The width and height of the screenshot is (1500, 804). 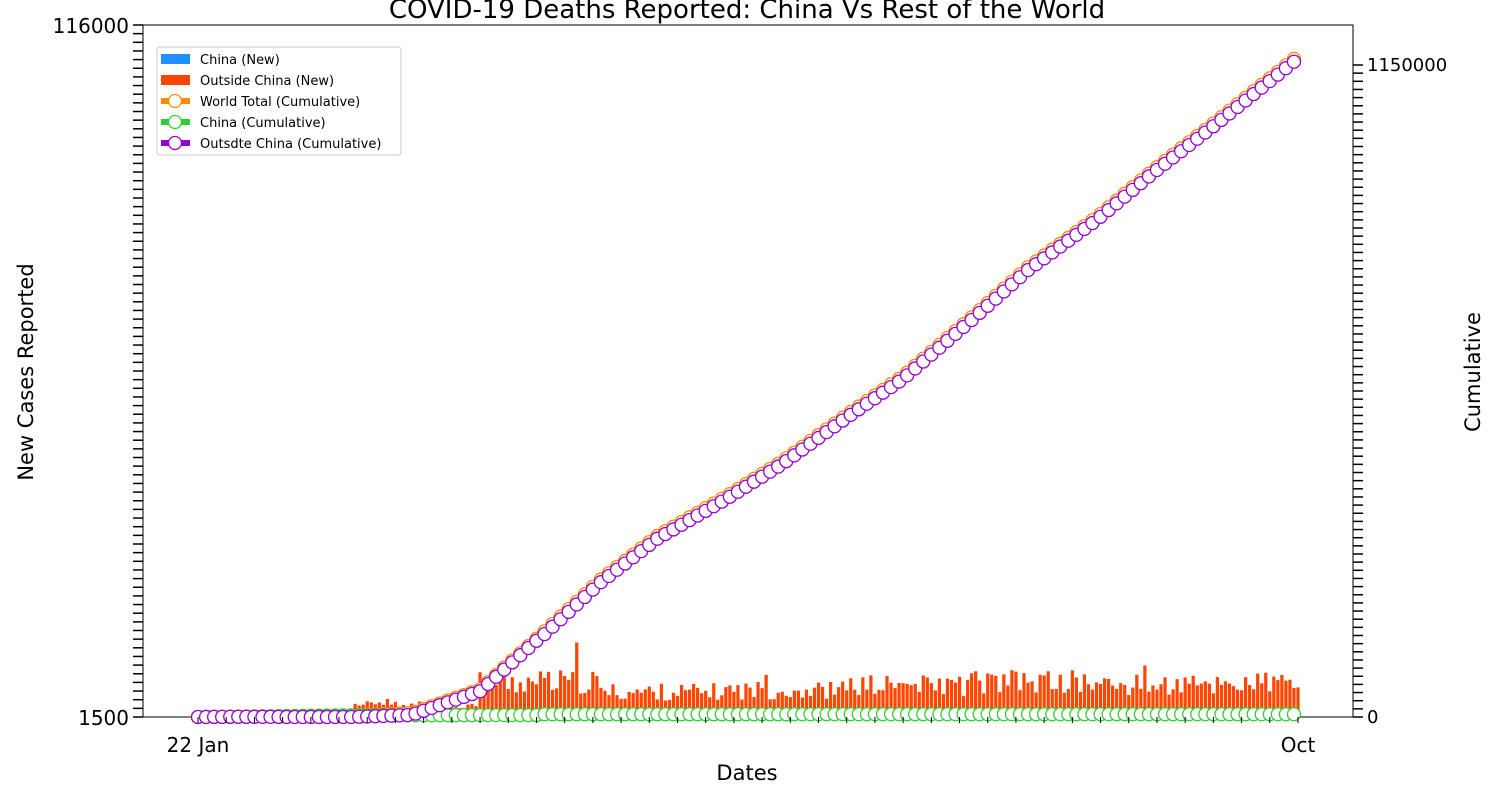 I want to click on legend-label: Outside China (New), so click(x=267, y=81).